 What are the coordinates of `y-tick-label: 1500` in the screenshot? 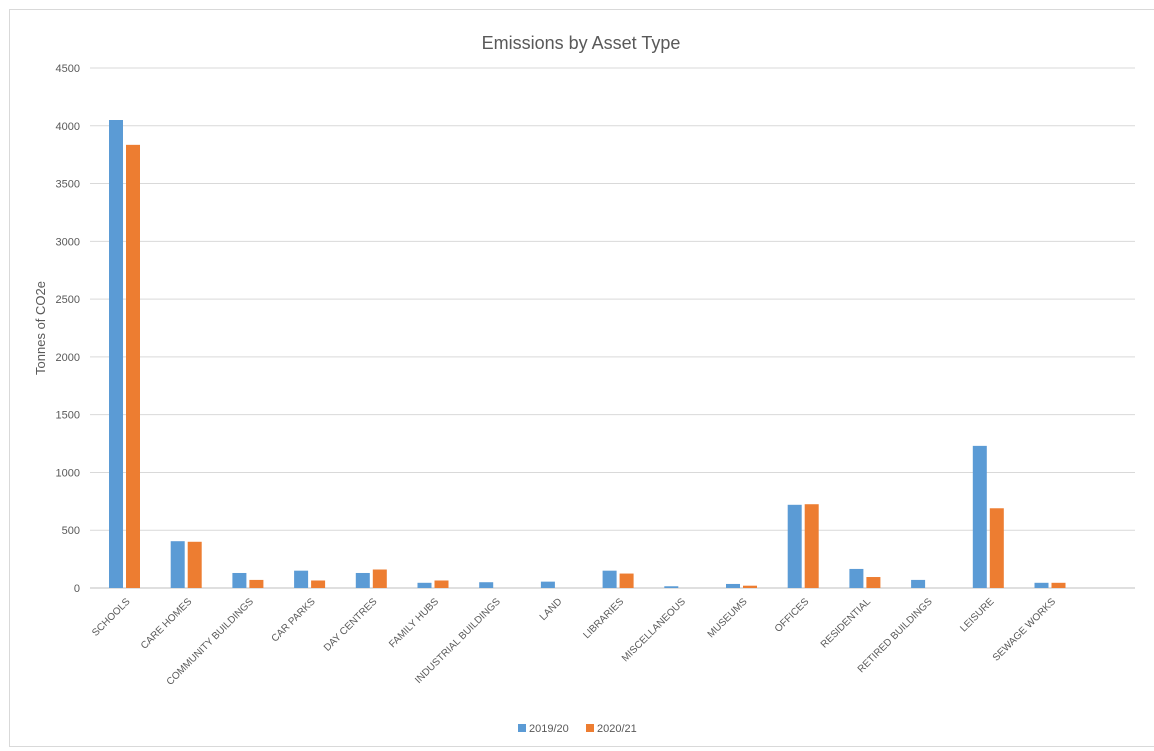 It's located at (68, 416).